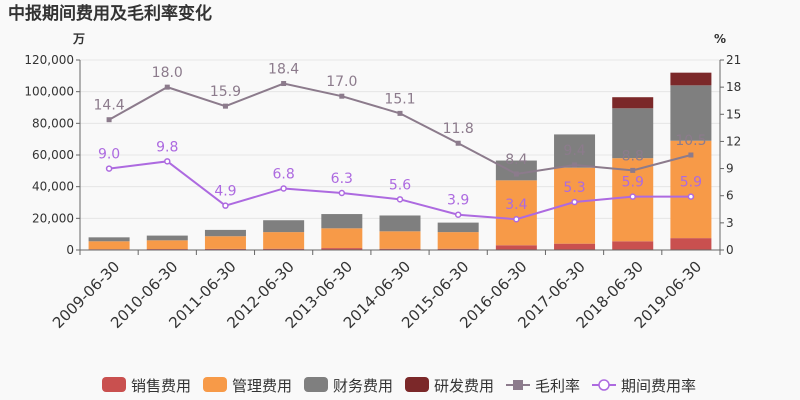 Image resolution: width=800 pixels, height=400 pixels. I want to click on data-label: 15.1, so click(399, 99).